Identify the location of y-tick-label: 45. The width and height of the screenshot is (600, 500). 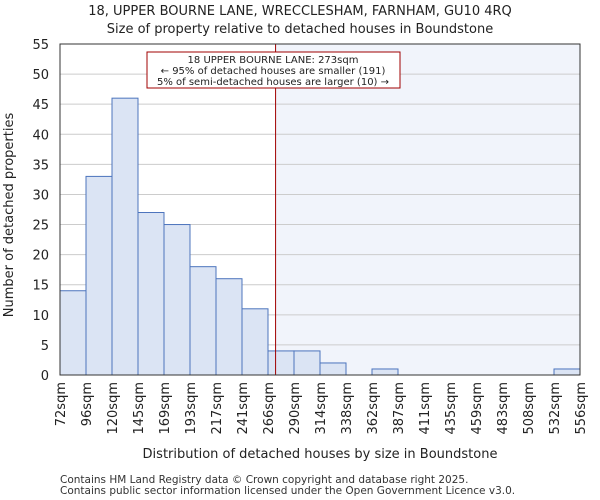
(40, 105).